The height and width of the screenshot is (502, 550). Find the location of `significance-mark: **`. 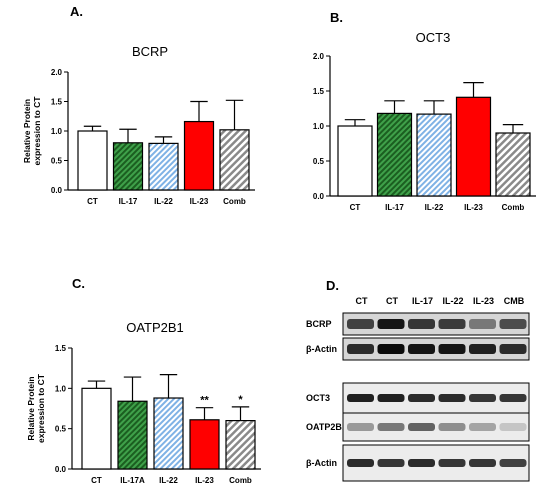

significance-mark: ** is located at coordinates (204, 401).